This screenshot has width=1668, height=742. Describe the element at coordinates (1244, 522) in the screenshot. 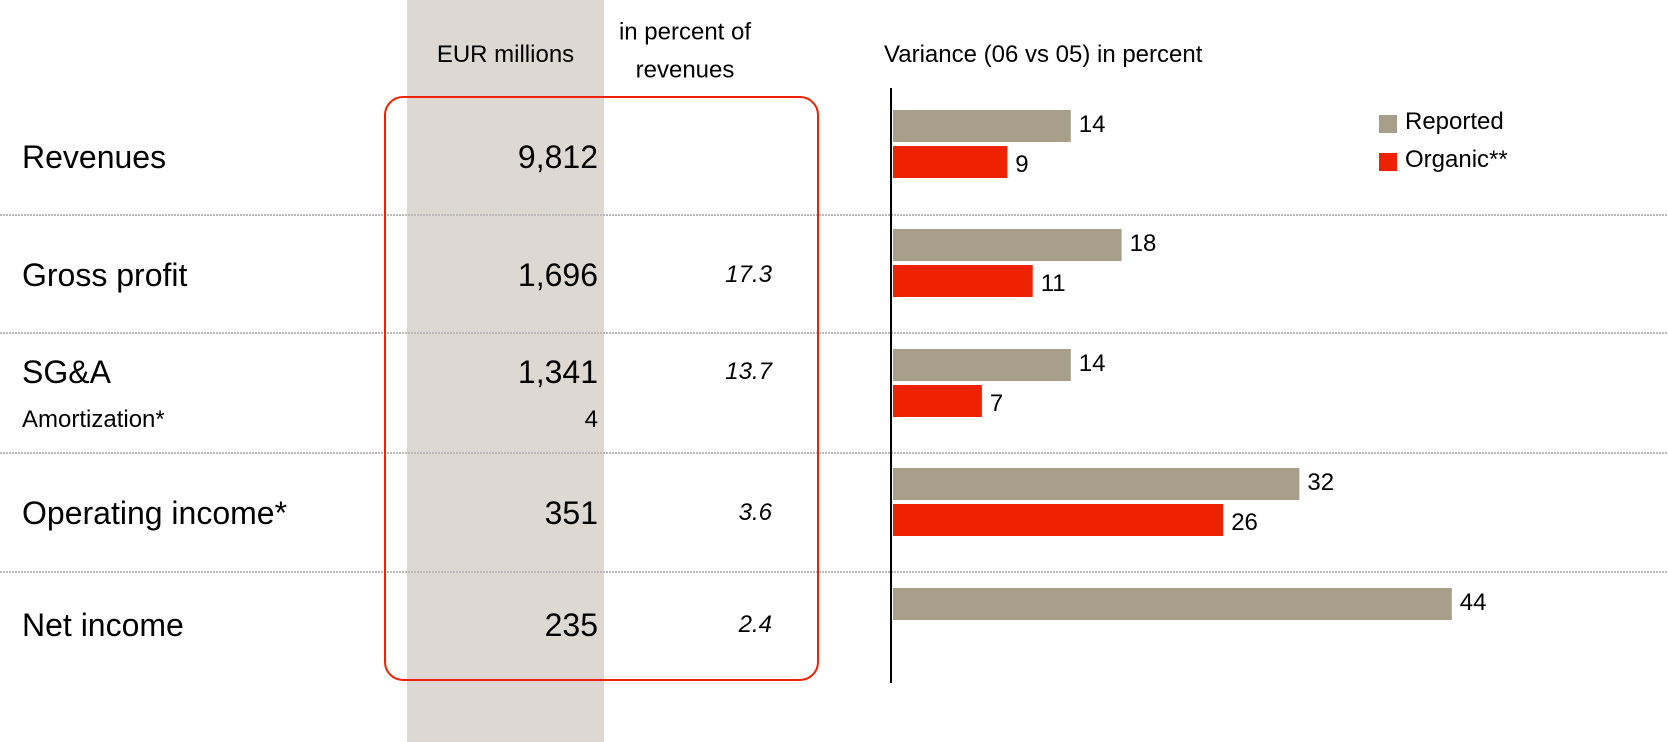

I see `value-label: 26` at that location.